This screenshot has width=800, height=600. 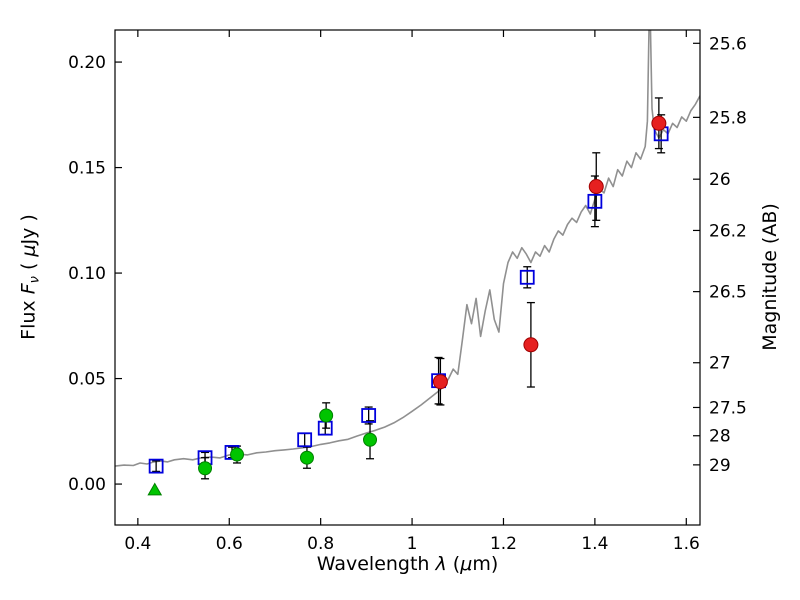 I want to click on y-tick-label: 0.15, so click(x=87, y=169).